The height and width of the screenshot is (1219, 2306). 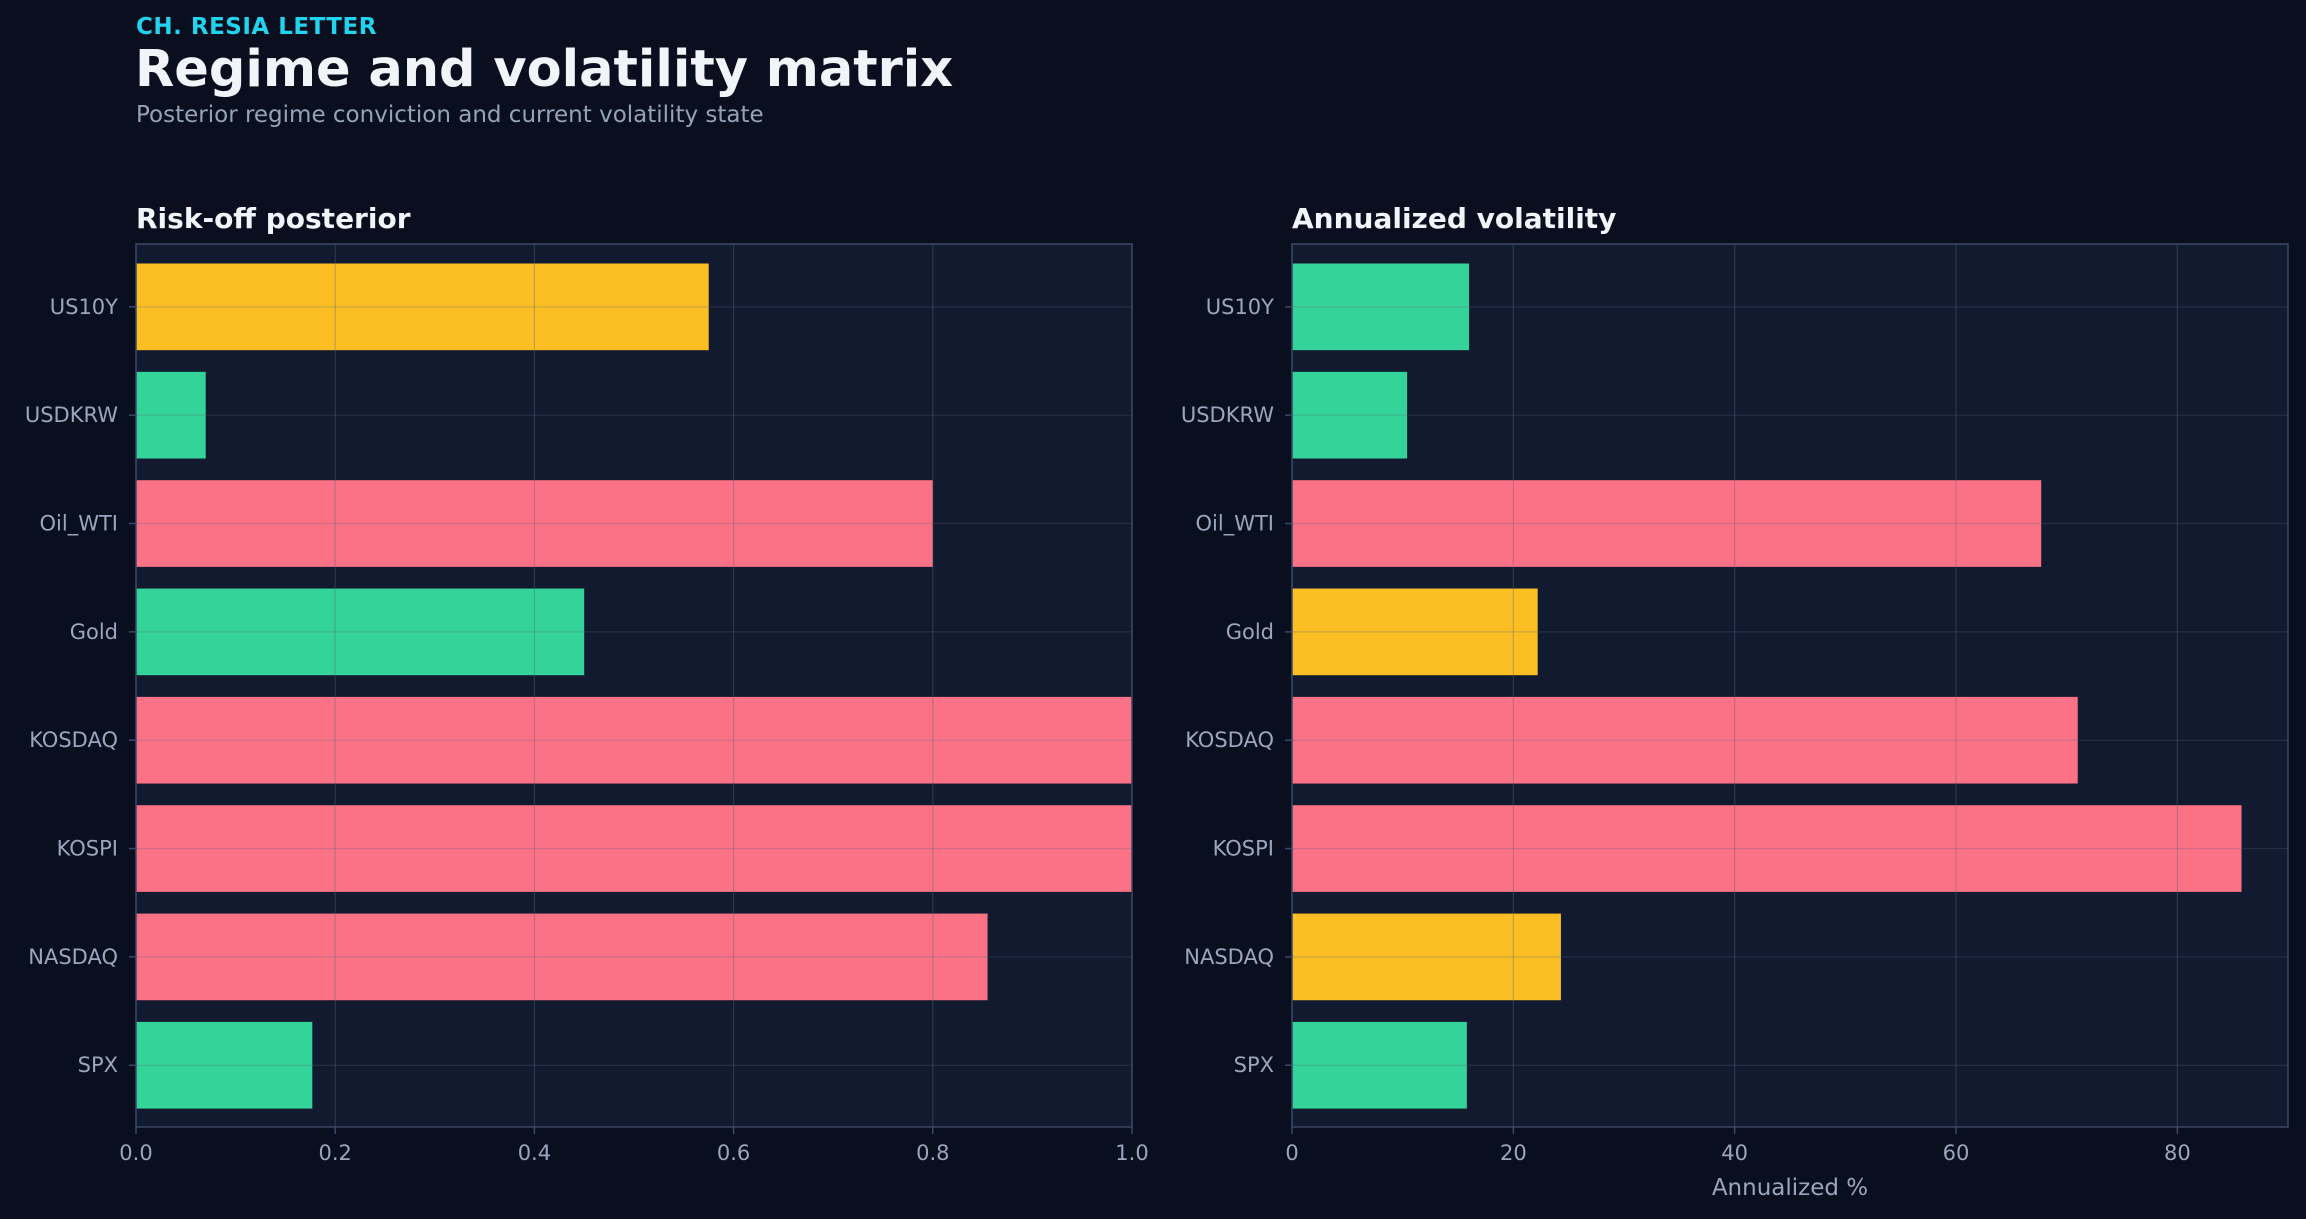 What do you see at coordinates (1229, 957) in the screenshot?
I see `annualized-volatility-category-label-nasdaq: NASDAQ` at bounding box center [1229, 957].